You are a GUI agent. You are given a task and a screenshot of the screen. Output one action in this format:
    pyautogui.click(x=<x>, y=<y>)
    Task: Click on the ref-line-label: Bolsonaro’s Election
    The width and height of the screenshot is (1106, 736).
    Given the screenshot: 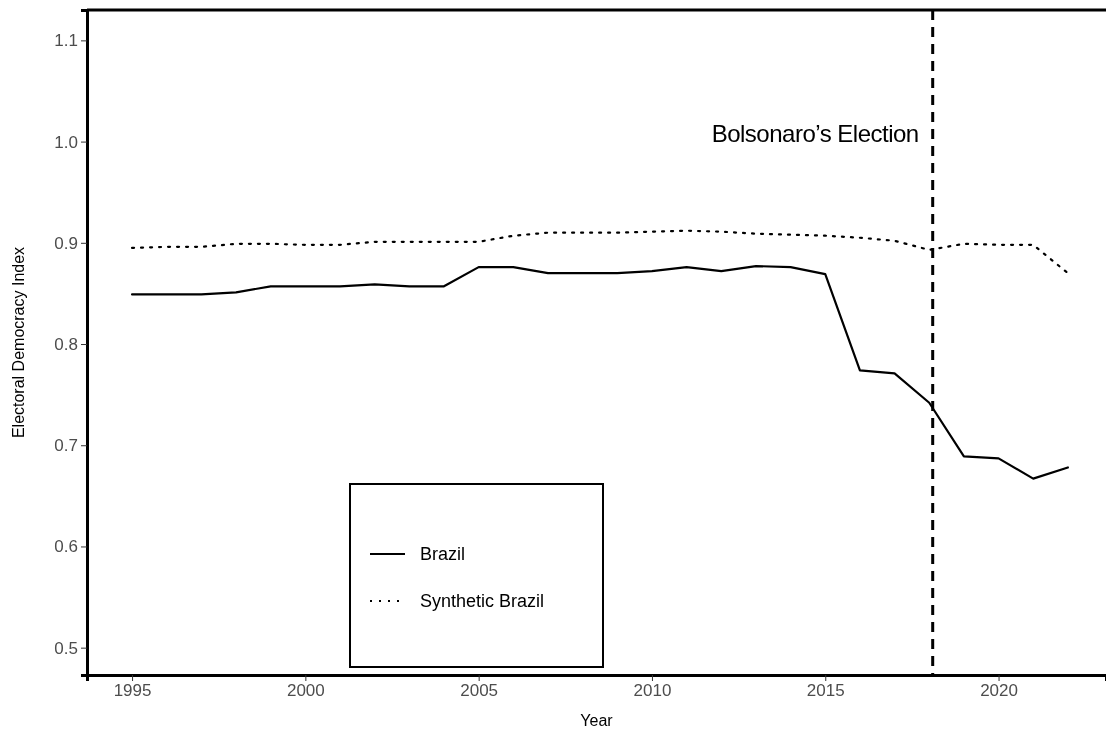 What is the action you would take?
    pyautogui.click(x=815, y=133)
    